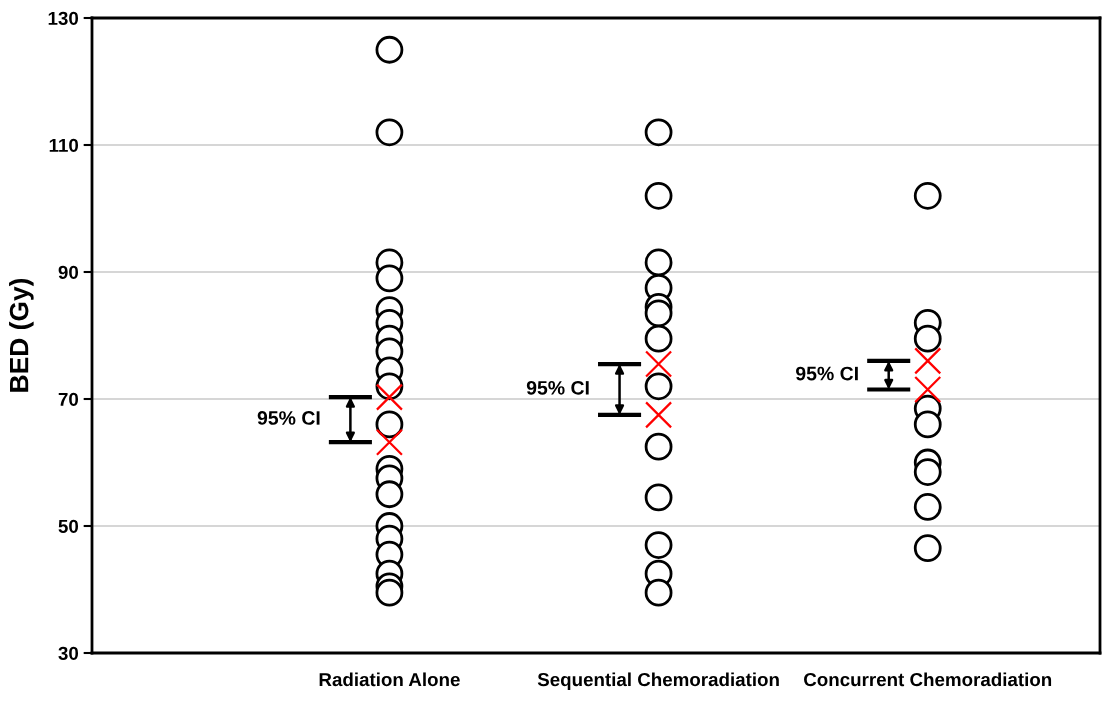 The width and height of the screenshot is (1115, 706). I want to click on y-tick-label: 50, so click(68, 526).